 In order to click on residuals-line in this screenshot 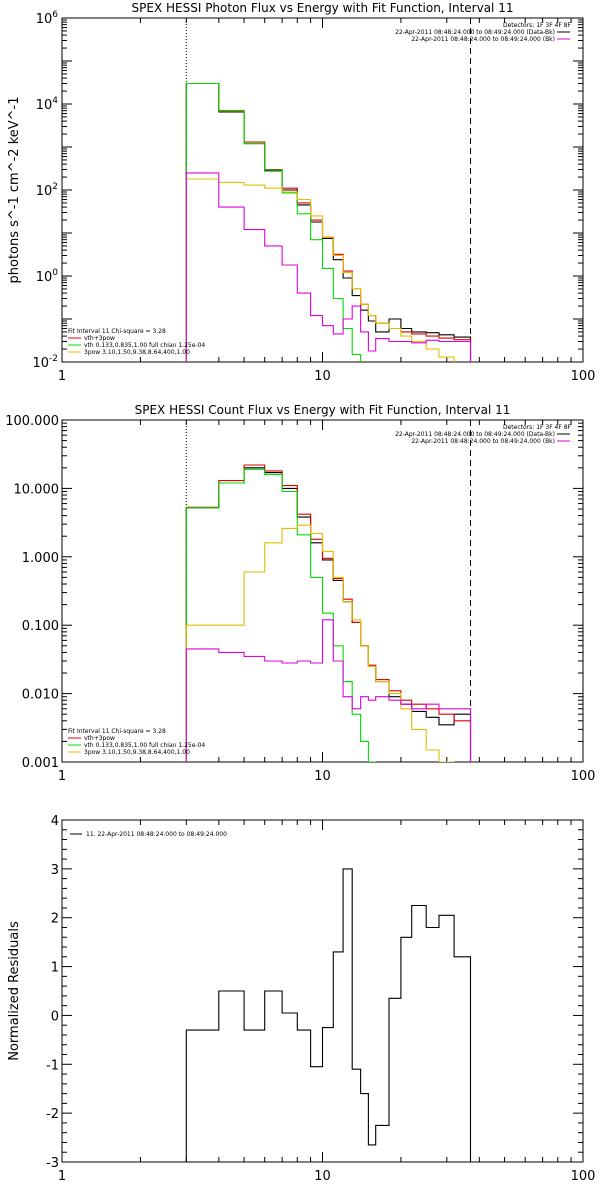, I will do `click(328, 1015)`.